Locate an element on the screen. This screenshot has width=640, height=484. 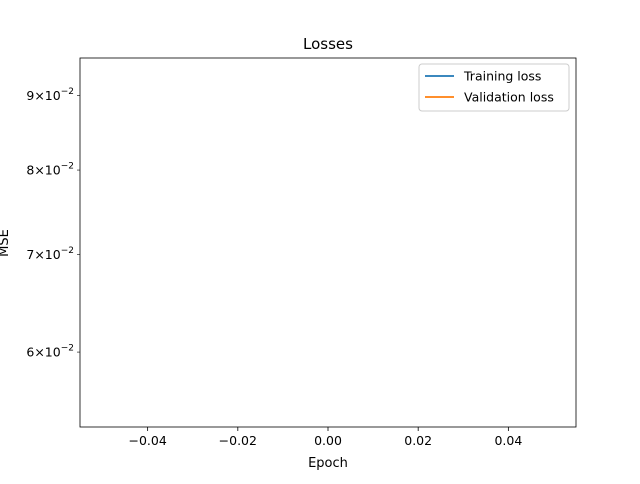
x-axis-ticks: −0.04 −0.02 0.00 0.02 0.04 is located at coordinates (325, 437).